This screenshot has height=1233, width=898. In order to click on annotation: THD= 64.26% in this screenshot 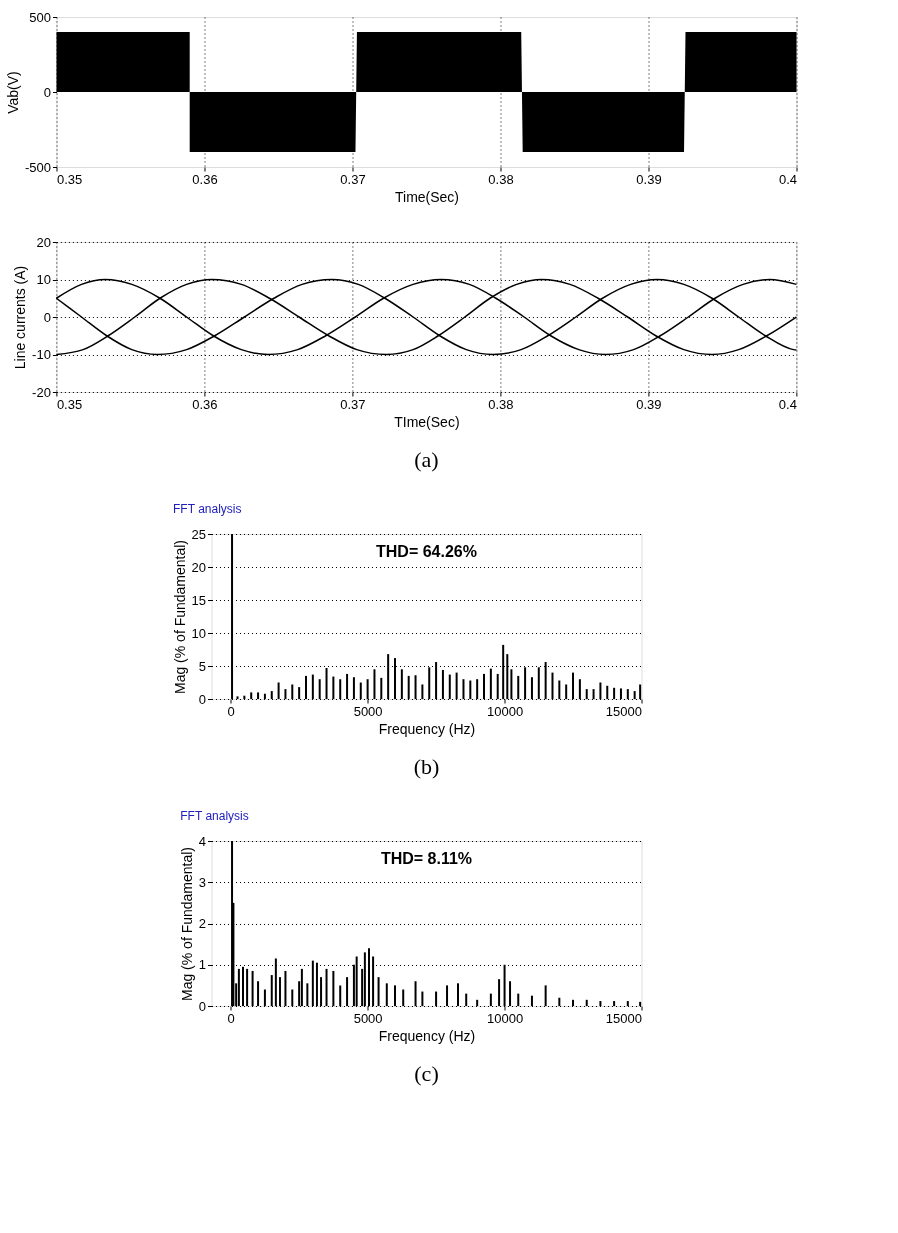, I will do `click(426, 551)`.